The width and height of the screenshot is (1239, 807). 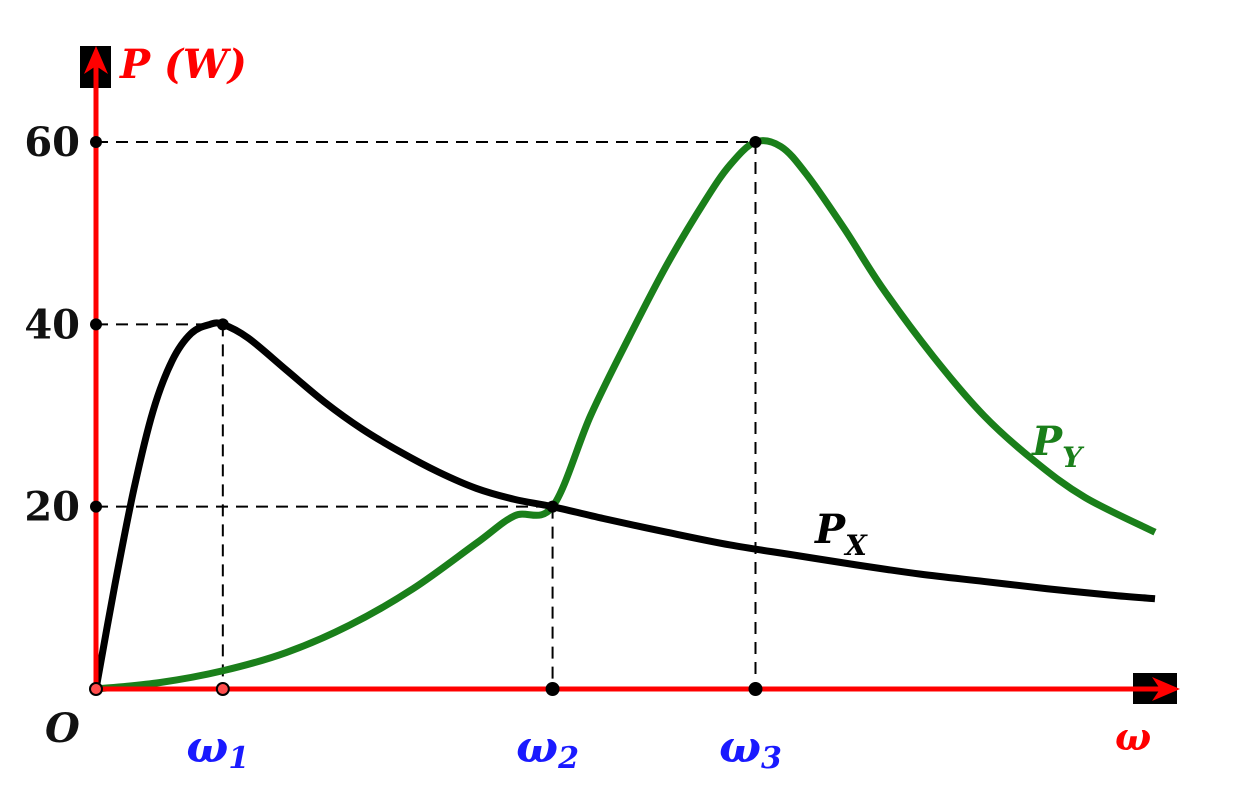 I want to click on y-axis-arrowhead, so click(x=96, y=60).